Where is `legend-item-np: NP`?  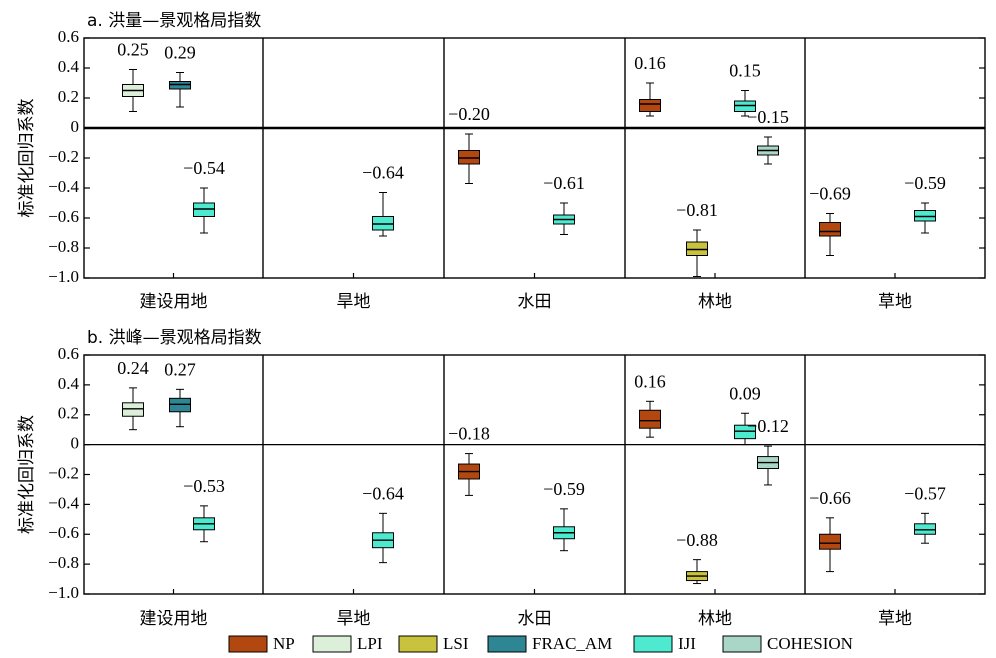 legend-item-np: NP is located at coordinates (261, 643).